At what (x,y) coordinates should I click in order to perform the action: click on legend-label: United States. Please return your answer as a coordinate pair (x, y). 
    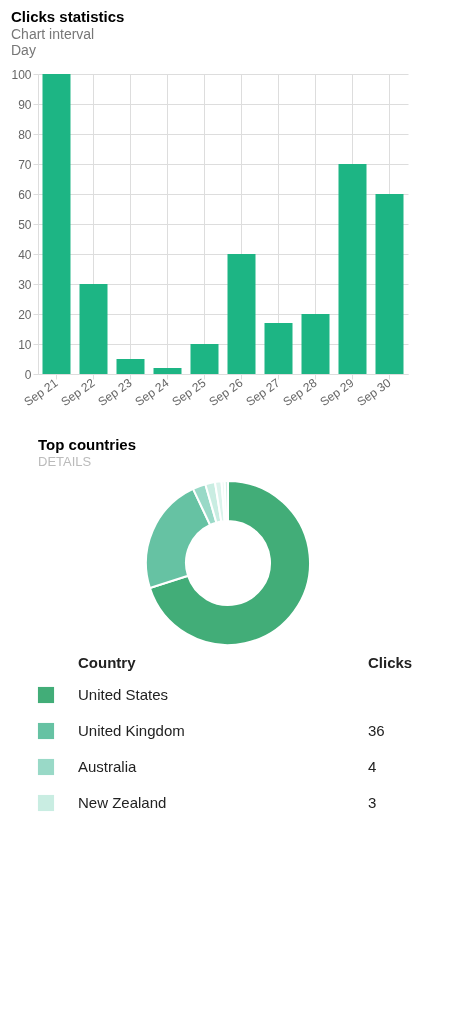
    Looking at the image, I should click on (123, 694).